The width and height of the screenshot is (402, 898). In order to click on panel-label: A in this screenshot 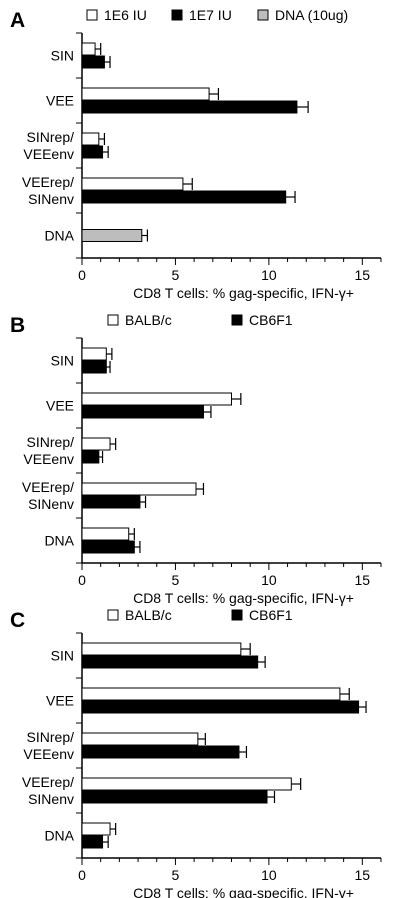, I will do `click(17, 20)`.